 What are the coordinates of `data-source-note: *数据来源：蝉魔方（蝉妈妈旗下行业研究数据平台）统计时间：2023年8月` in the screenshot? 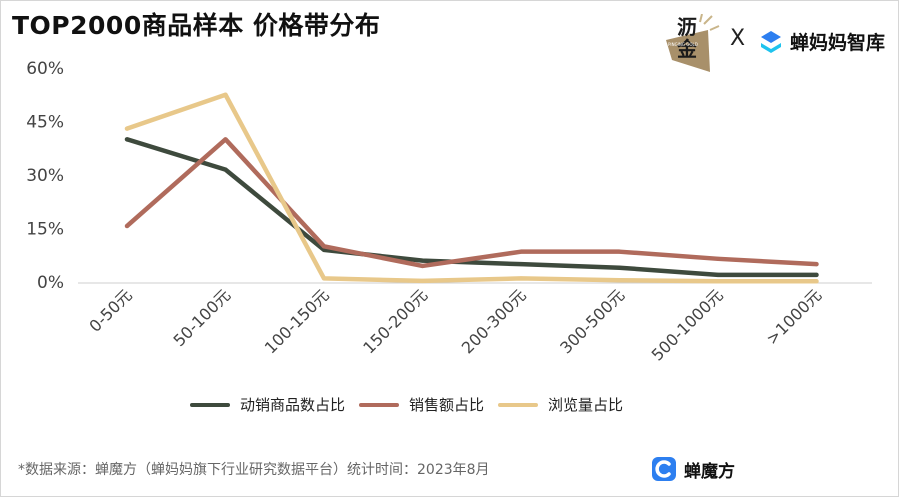 It's located at (254, 470).